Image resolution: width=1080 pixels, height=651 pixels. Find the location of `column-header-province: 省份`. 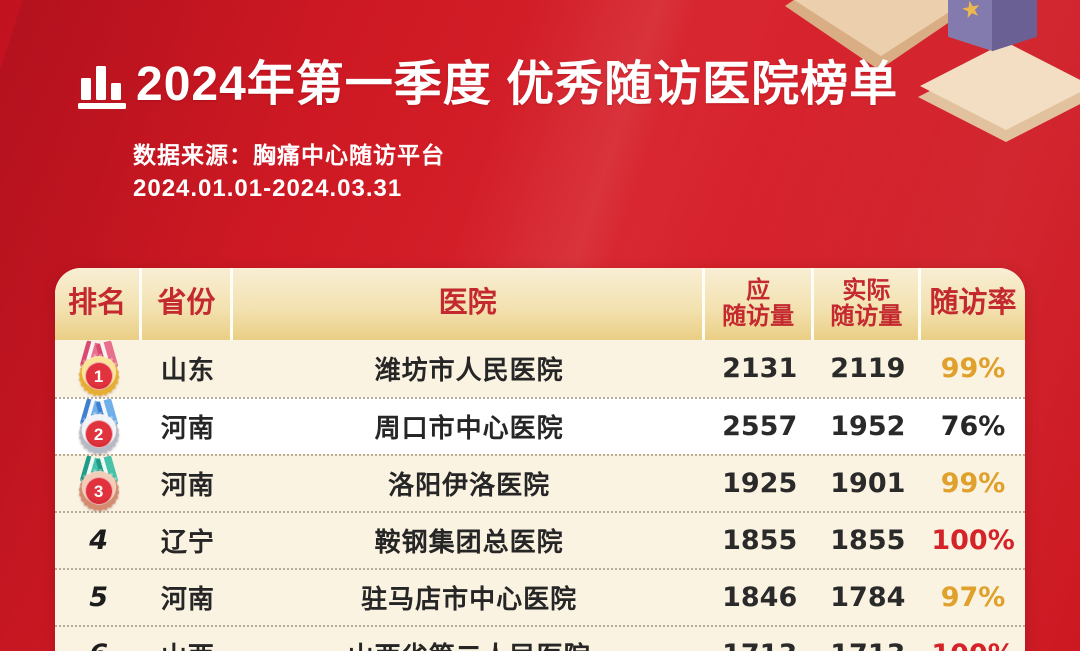

column-header-province: 省份 is located at coordinates (188, 304).